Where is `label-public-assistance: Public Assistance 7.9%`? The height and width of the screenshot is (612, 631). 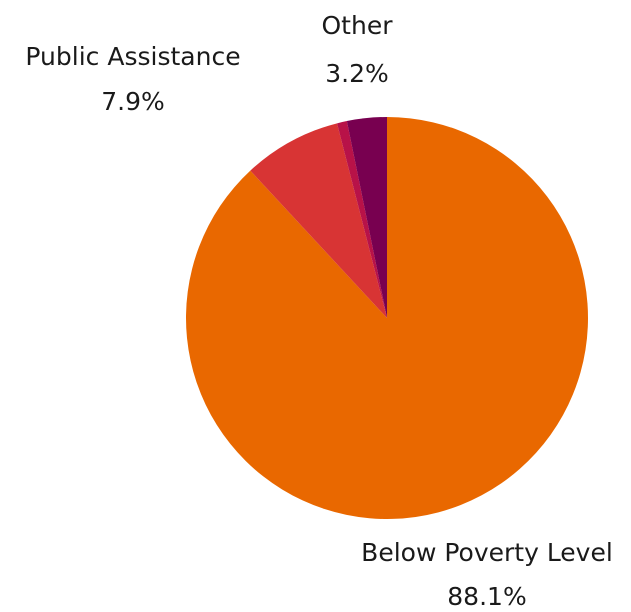
label-public-assistance: Public Assistance 7.9% is located at coordinates (132, 79).